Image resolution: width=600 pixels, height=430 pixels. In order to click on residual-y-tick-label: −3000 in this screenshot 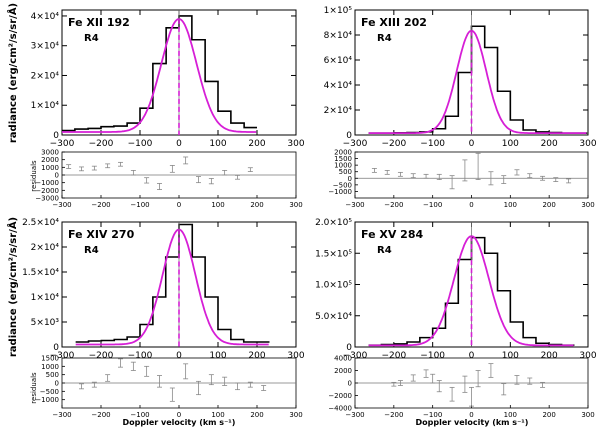, I will do `click(47, 199)`.